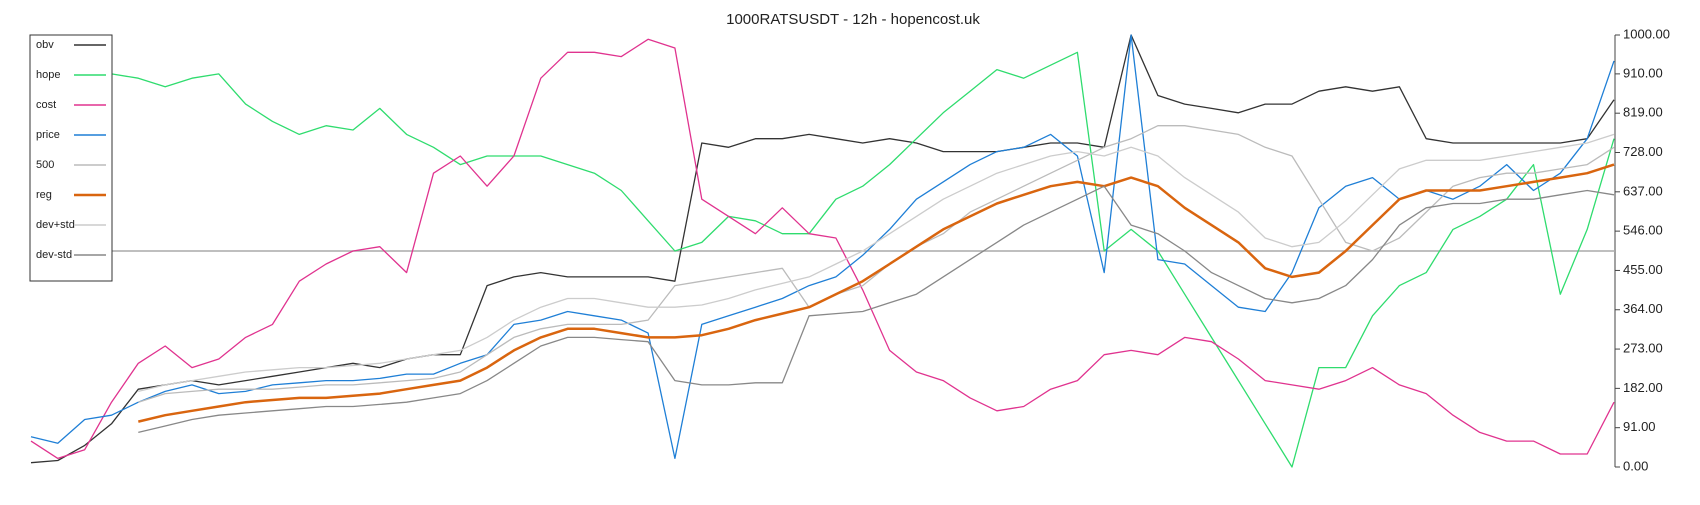  I want to click on y-tick-label: 910.00, so click(1643, 72).